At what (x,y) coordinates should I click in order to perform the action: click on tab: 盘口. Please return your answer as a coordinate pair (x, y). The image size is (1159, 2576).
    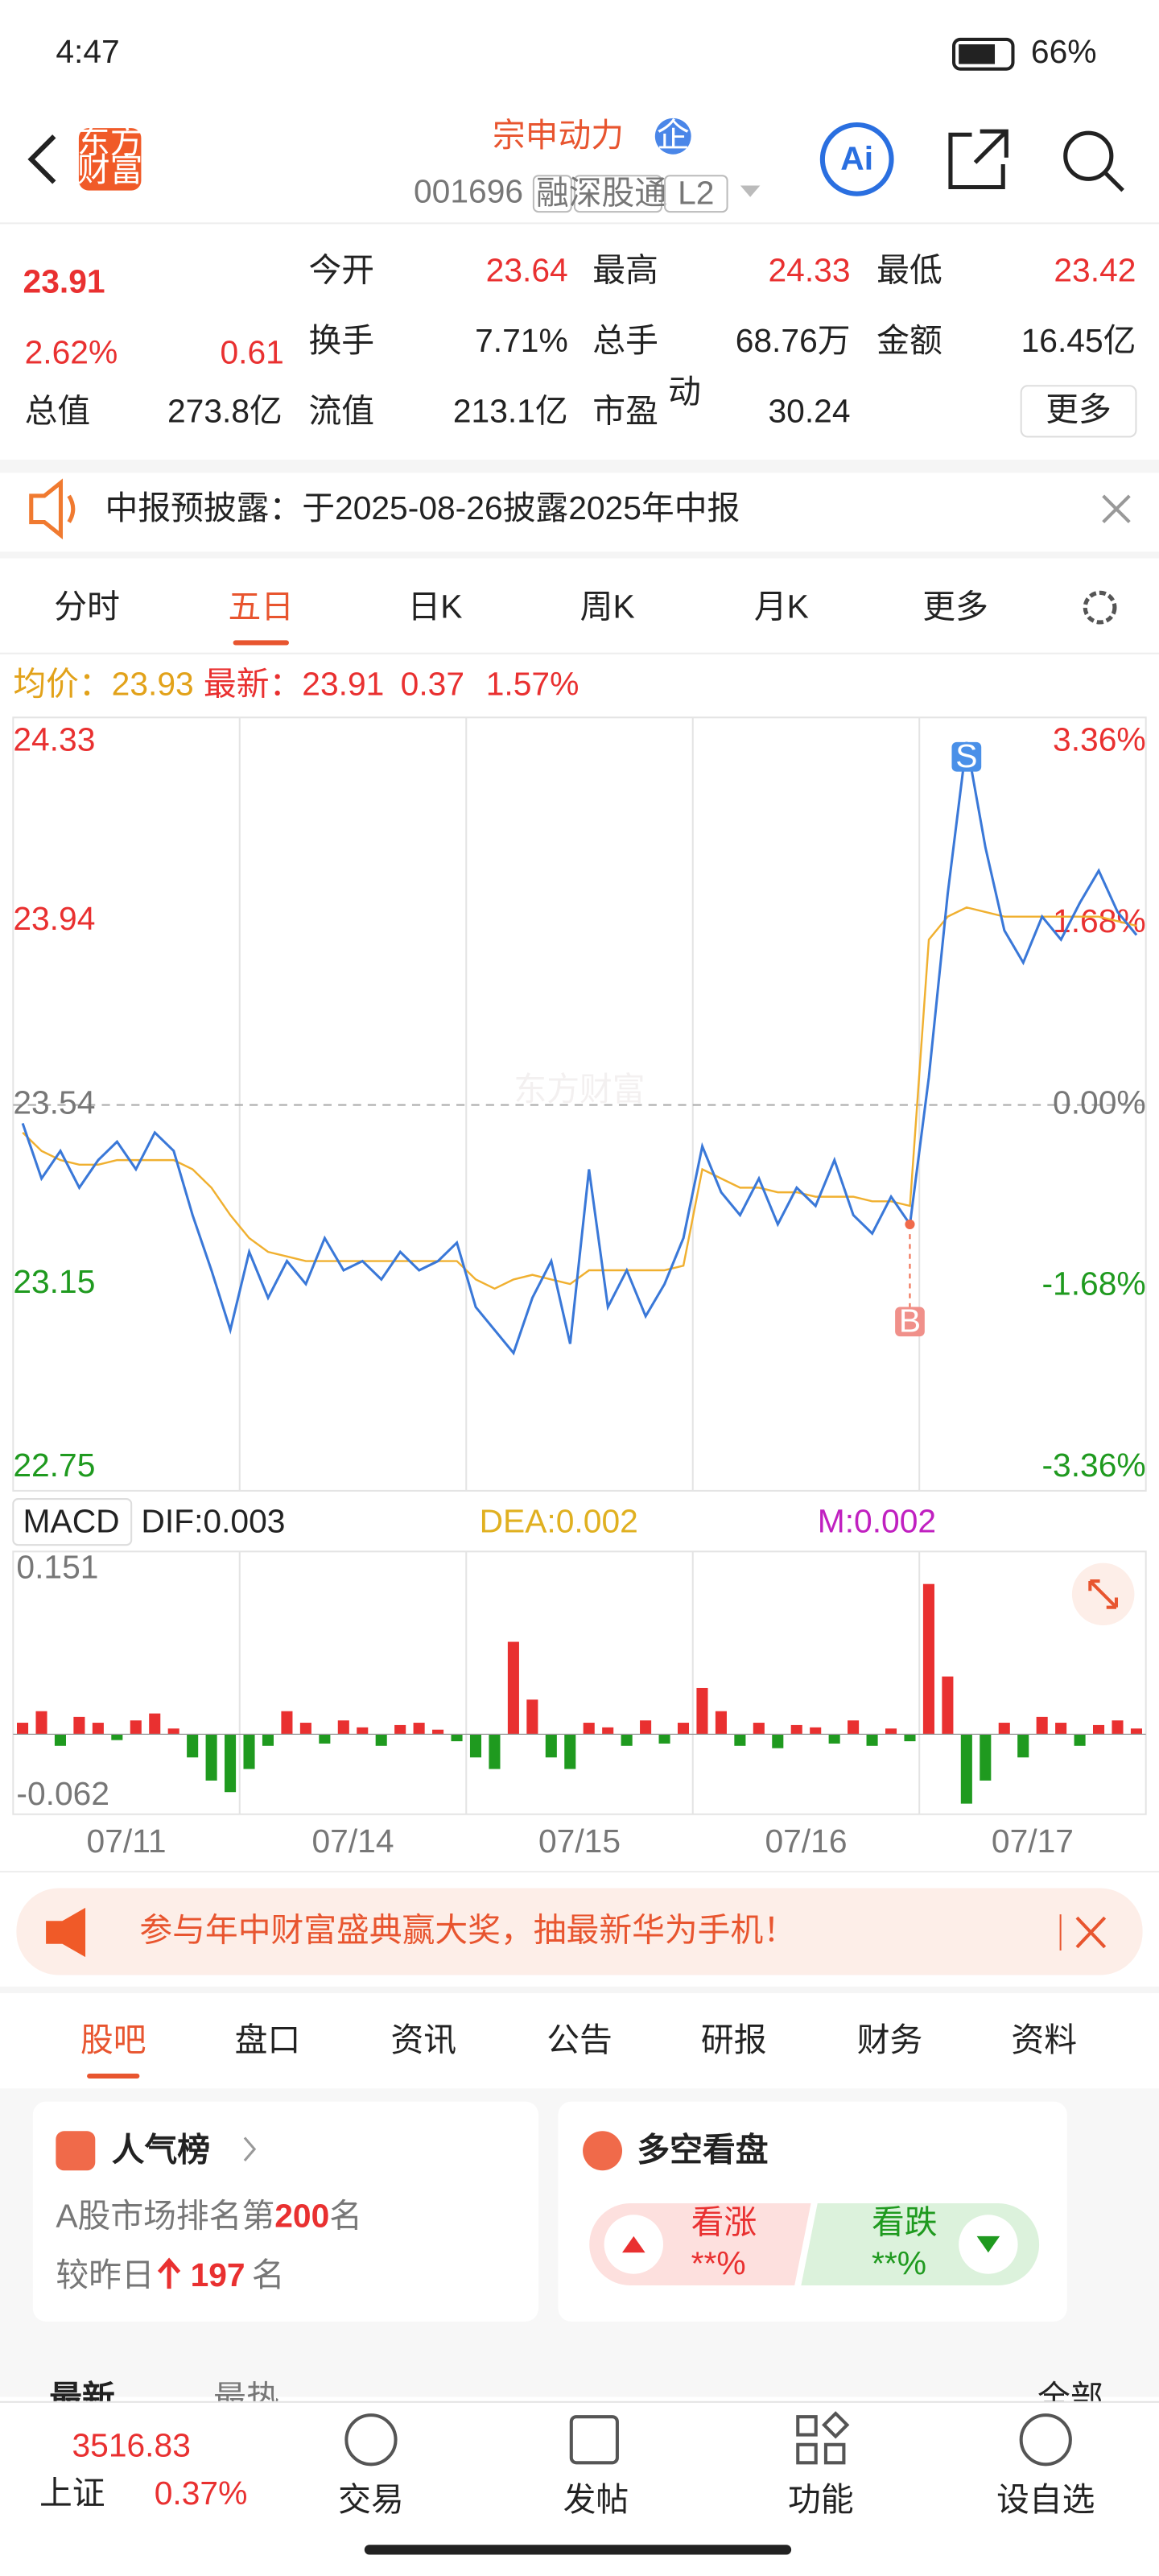
    Looking at the image, I should click on (268, 2039).